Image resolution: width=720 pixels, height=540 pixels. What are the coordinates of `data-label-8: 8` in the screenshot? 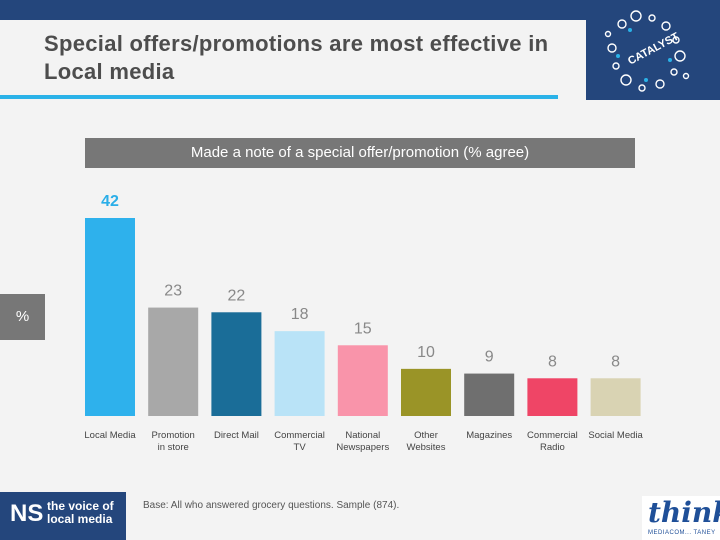 It's located at (552, 361).